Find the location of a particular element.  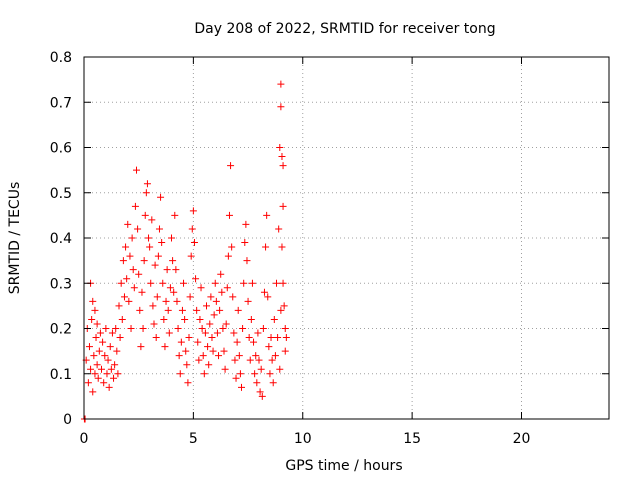

x-axis-label: GPS time / hours is located at coordinates (343, 466).